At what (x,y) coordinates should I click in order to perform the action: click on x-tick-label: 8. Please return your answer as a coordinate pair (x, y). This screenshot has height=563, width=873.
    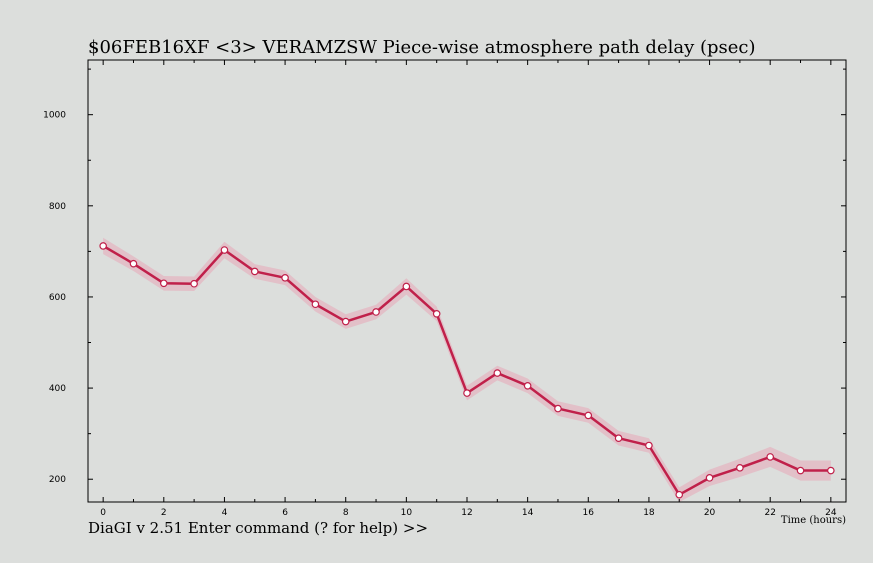
    Looking at the image, I should click on (346, 513).